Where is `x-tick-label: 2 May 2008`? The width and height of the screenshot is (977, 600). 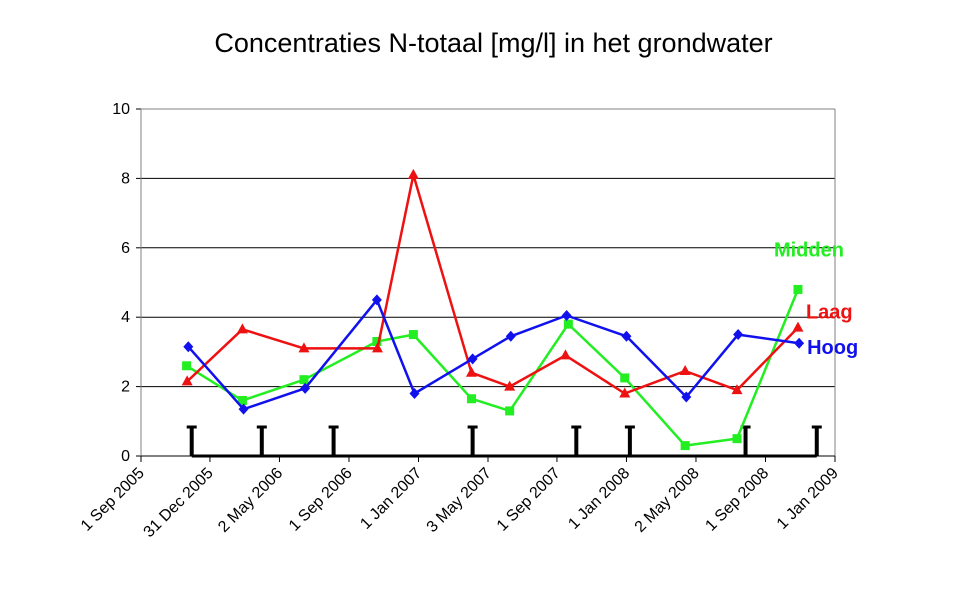
x-tick-label: 2 May 2008 is located at coordinates (667, 500).